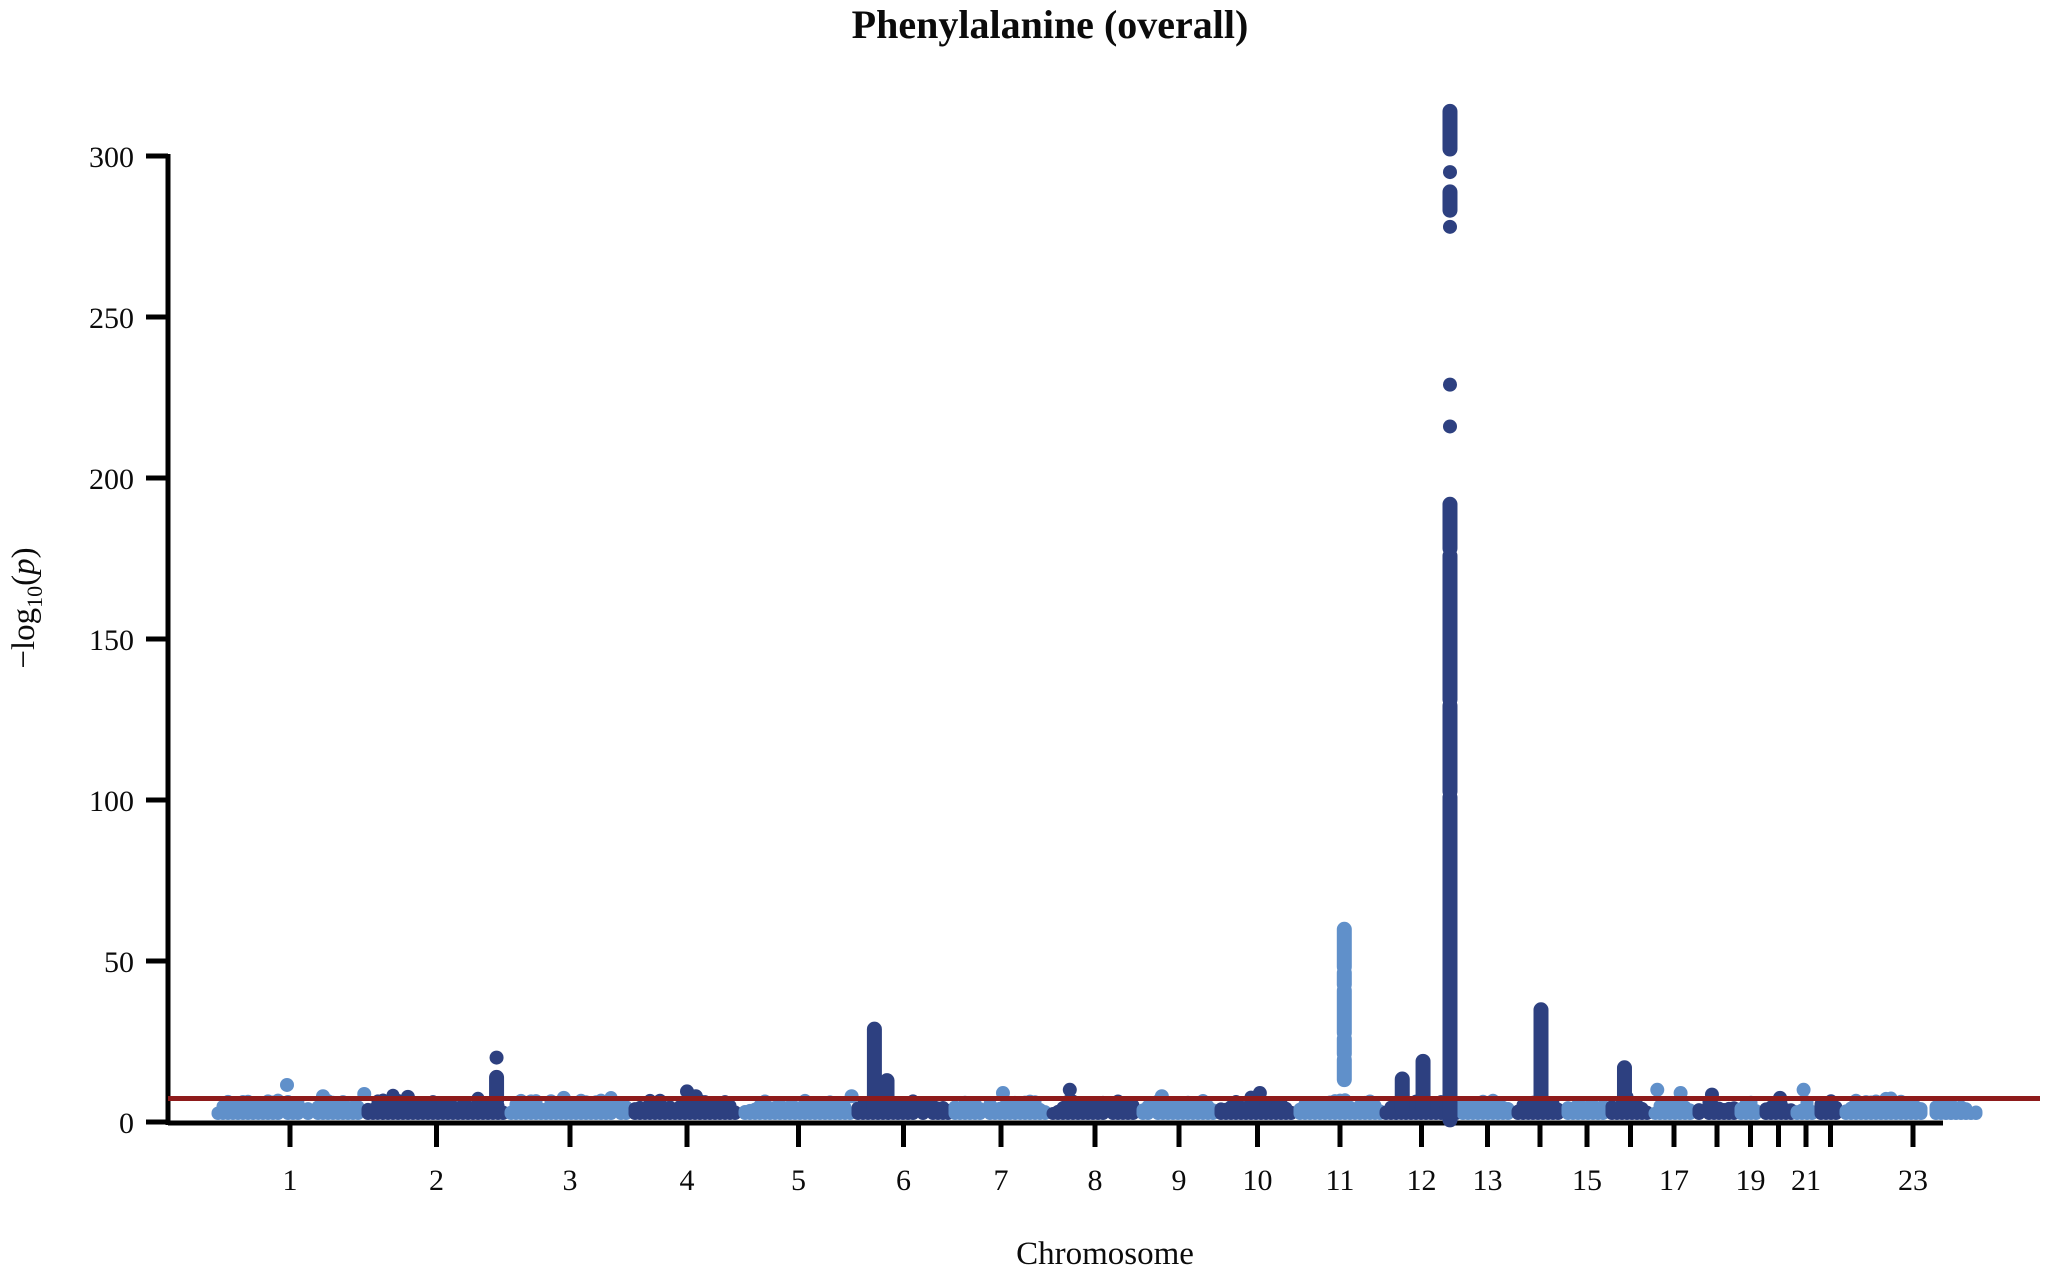  I want to click on x-tick-label-chr13: 13, so click(1488, 1180).